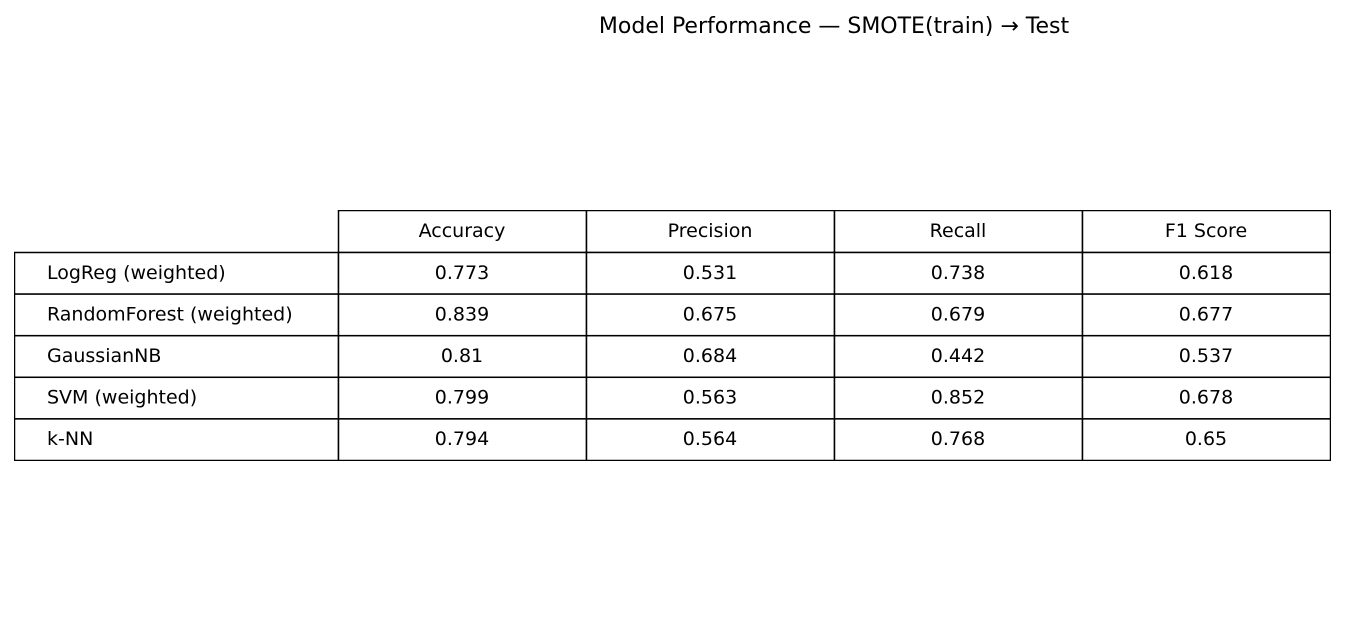 The image size is (1345, 628). Describe the element at coordinates (1206, 273) in the screenshot. I see `cell-value: 0.618` at that location.